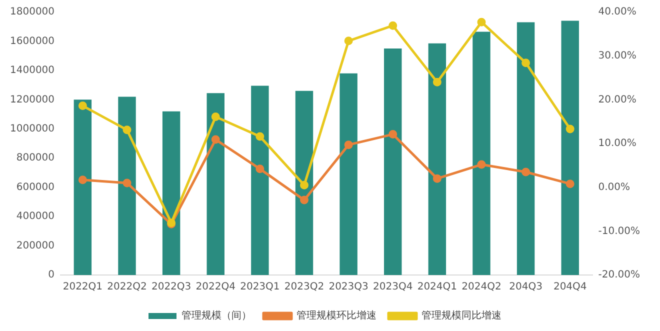 This screenshot has width=660, height=331. What do you see at coordinates (35, 246) in the screenshot?
I see `y-tick-label: 200000` at bounding box center [35, 246].